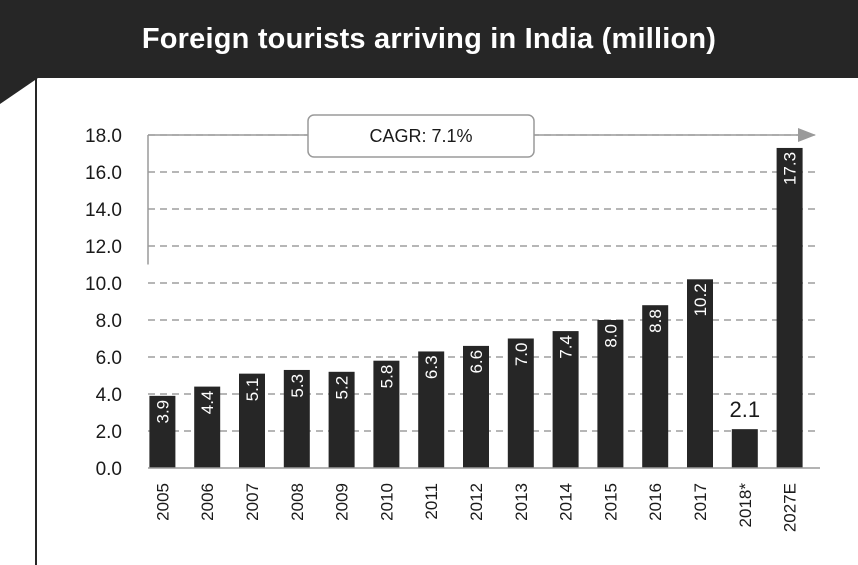 This screenshot has height=565, width=858. Describe the element at coordinates (297, 502) in the screenshot. I see `x-tick-label: 2008` at that location.